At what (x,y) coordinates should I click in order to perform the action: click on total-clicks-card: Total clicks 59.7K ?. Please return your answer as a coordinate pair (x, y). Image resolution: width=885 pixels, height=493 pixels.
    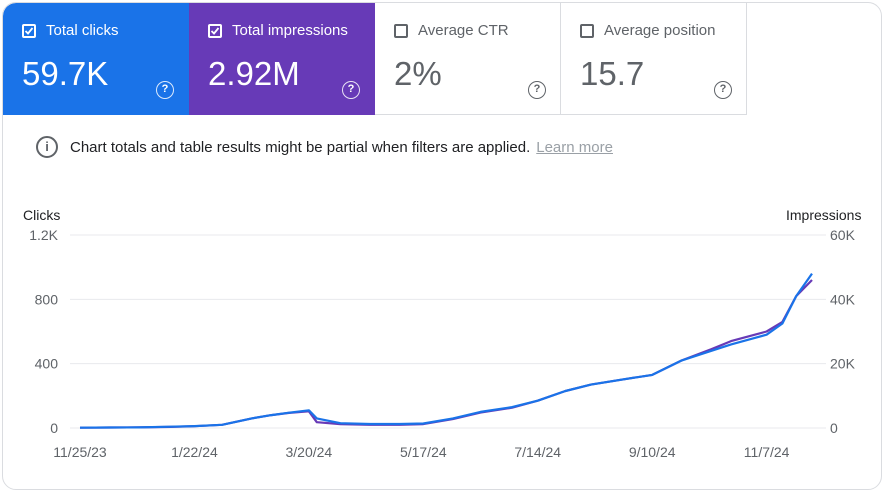
    Looking at the image, I should click on (96, 59).